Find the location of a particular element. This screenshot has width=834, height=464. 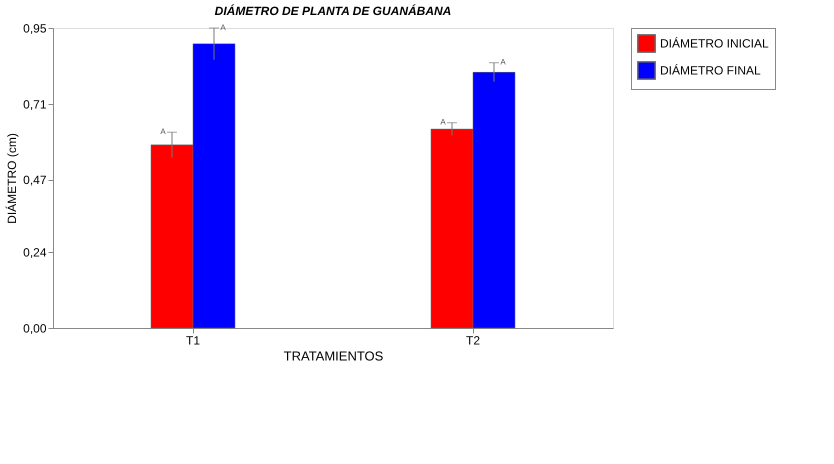

y-tick-label: 0,00 is located at coordinates (35, 329).